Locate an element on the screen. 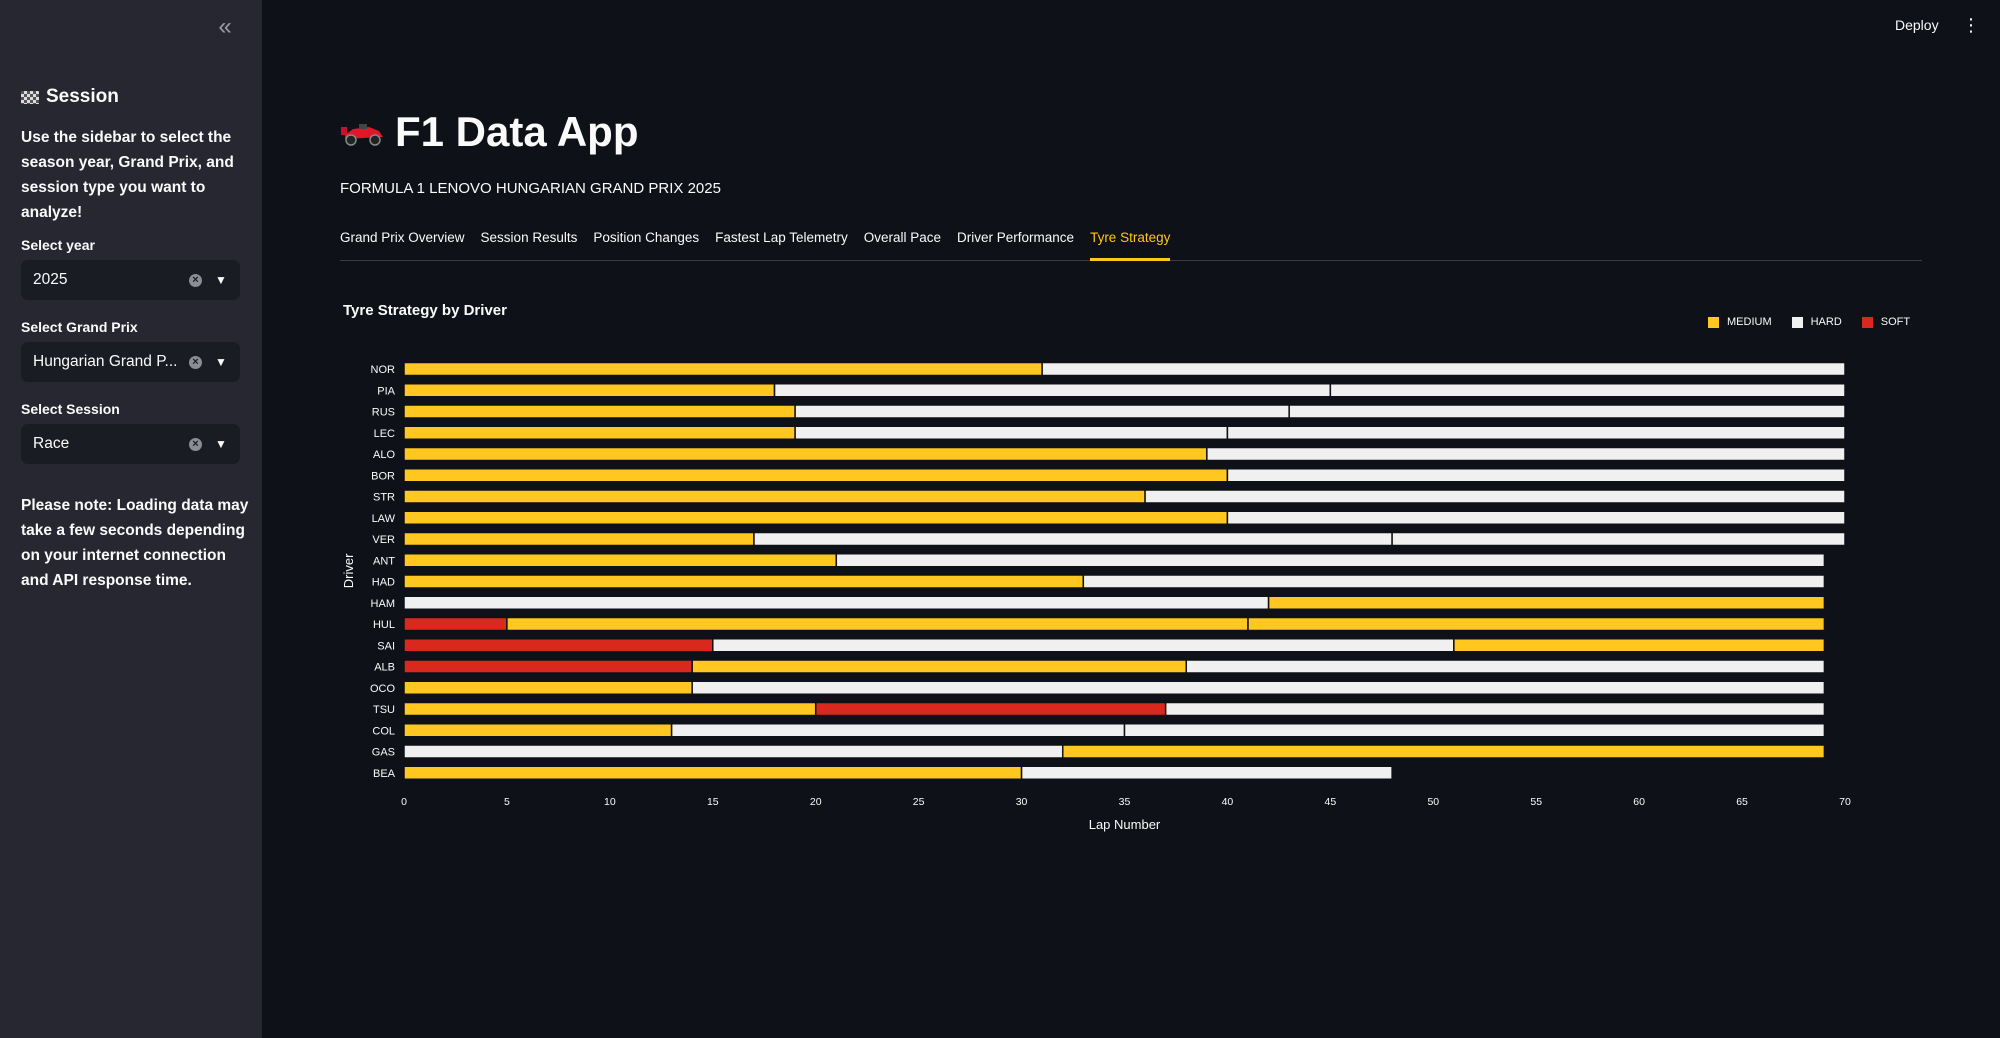 Image resolution: width=2000 pixels, height=1038 pixels. tab-tyre-strategy: Tyre Strategy is located at coordinates (1130, 244).